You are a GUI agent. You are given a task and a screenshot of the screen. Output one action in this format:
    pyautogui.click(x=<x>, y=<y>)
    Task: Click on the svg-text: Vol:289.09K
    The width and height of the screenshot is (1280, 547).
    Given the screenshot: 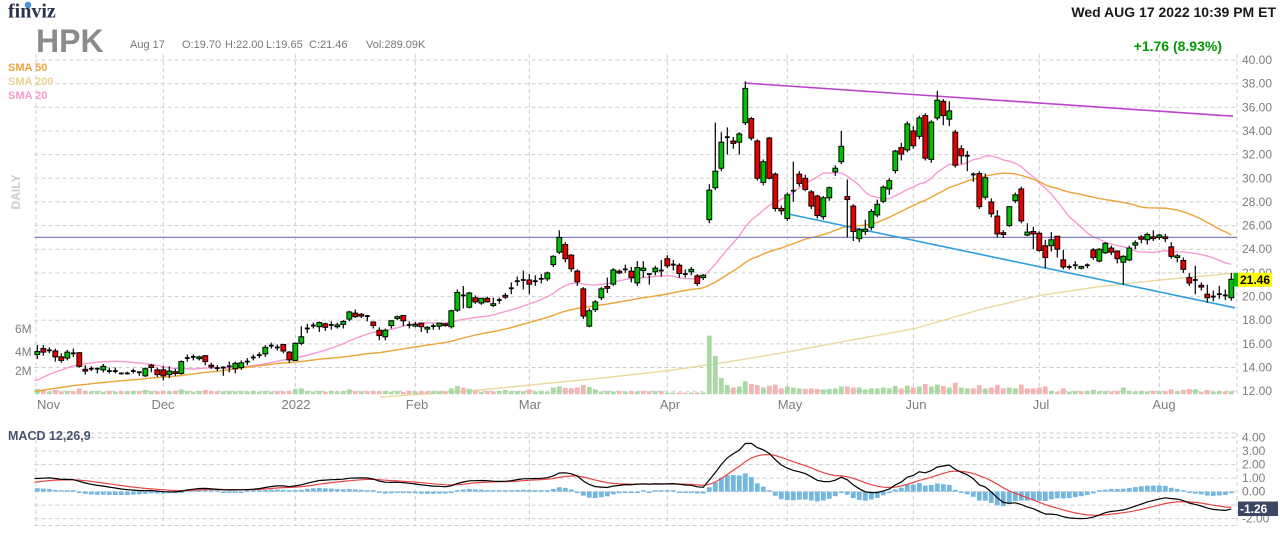 What is the action you would take?
    pyautogui.click(x=396, y=45)
    